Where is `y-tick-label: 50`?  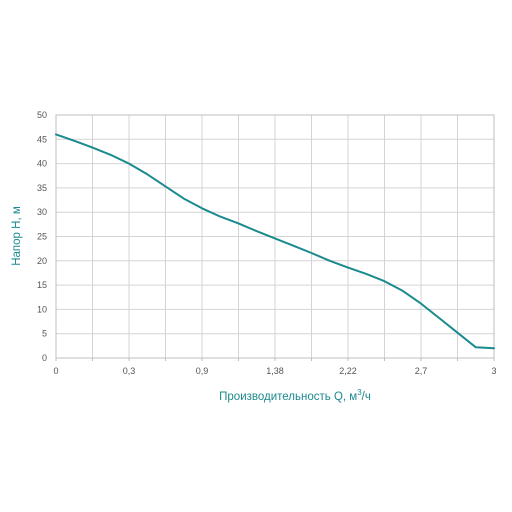
y-tick-label: 50 is located at coordinates (42, 115).